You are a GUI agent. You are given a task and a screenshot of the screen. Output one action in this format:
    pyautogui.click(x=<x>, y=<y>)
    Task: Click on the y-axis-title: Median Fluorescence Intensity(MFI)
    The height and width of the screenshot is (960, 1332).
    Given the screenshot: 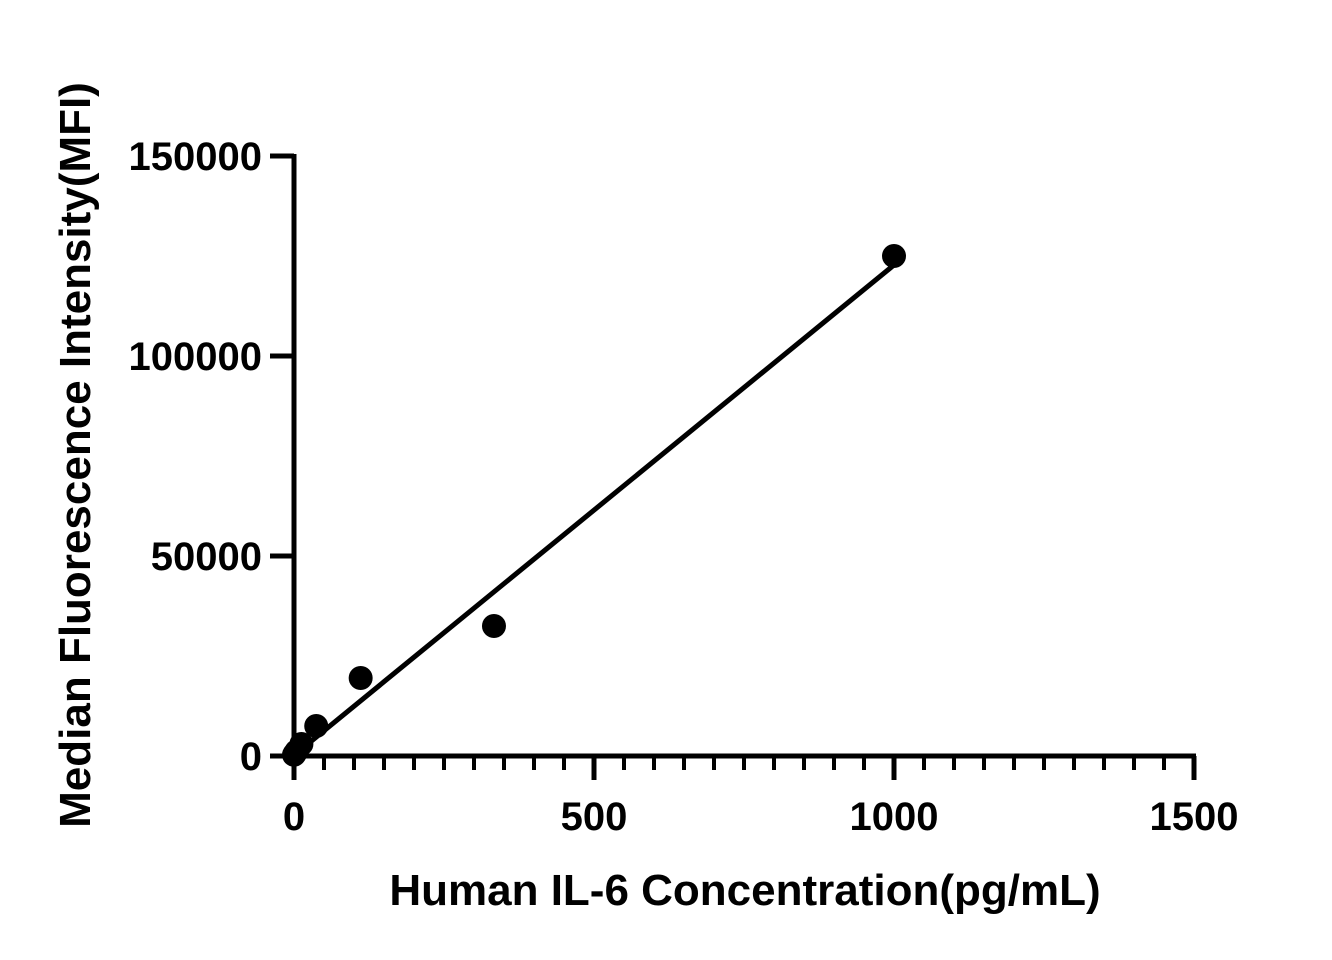 What is the action you would take?
    pyautogui.click(x=75, y=455)
    